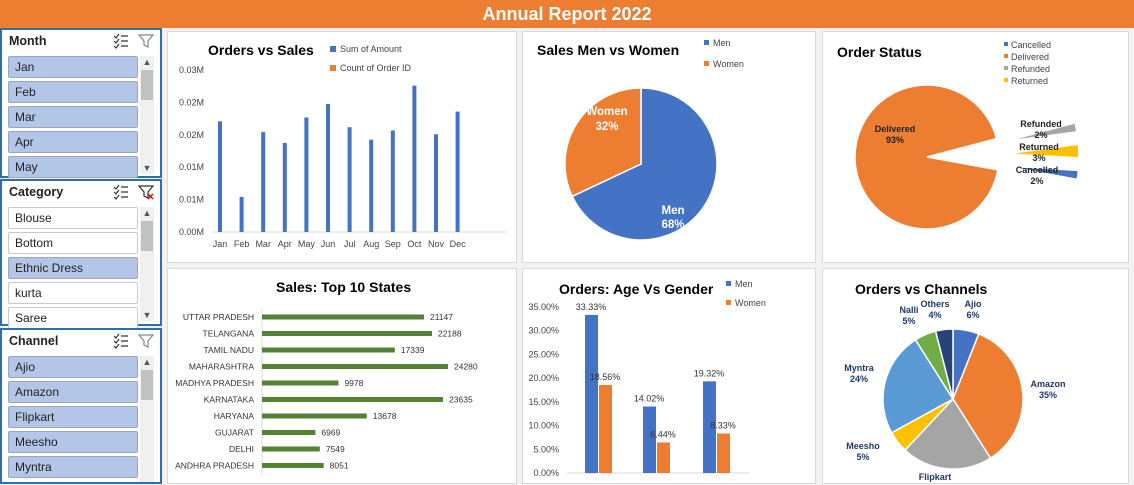 This screenshot has height=485, width=1134. I want to click on y-tick-label: 0.03M, so click(191, 70).